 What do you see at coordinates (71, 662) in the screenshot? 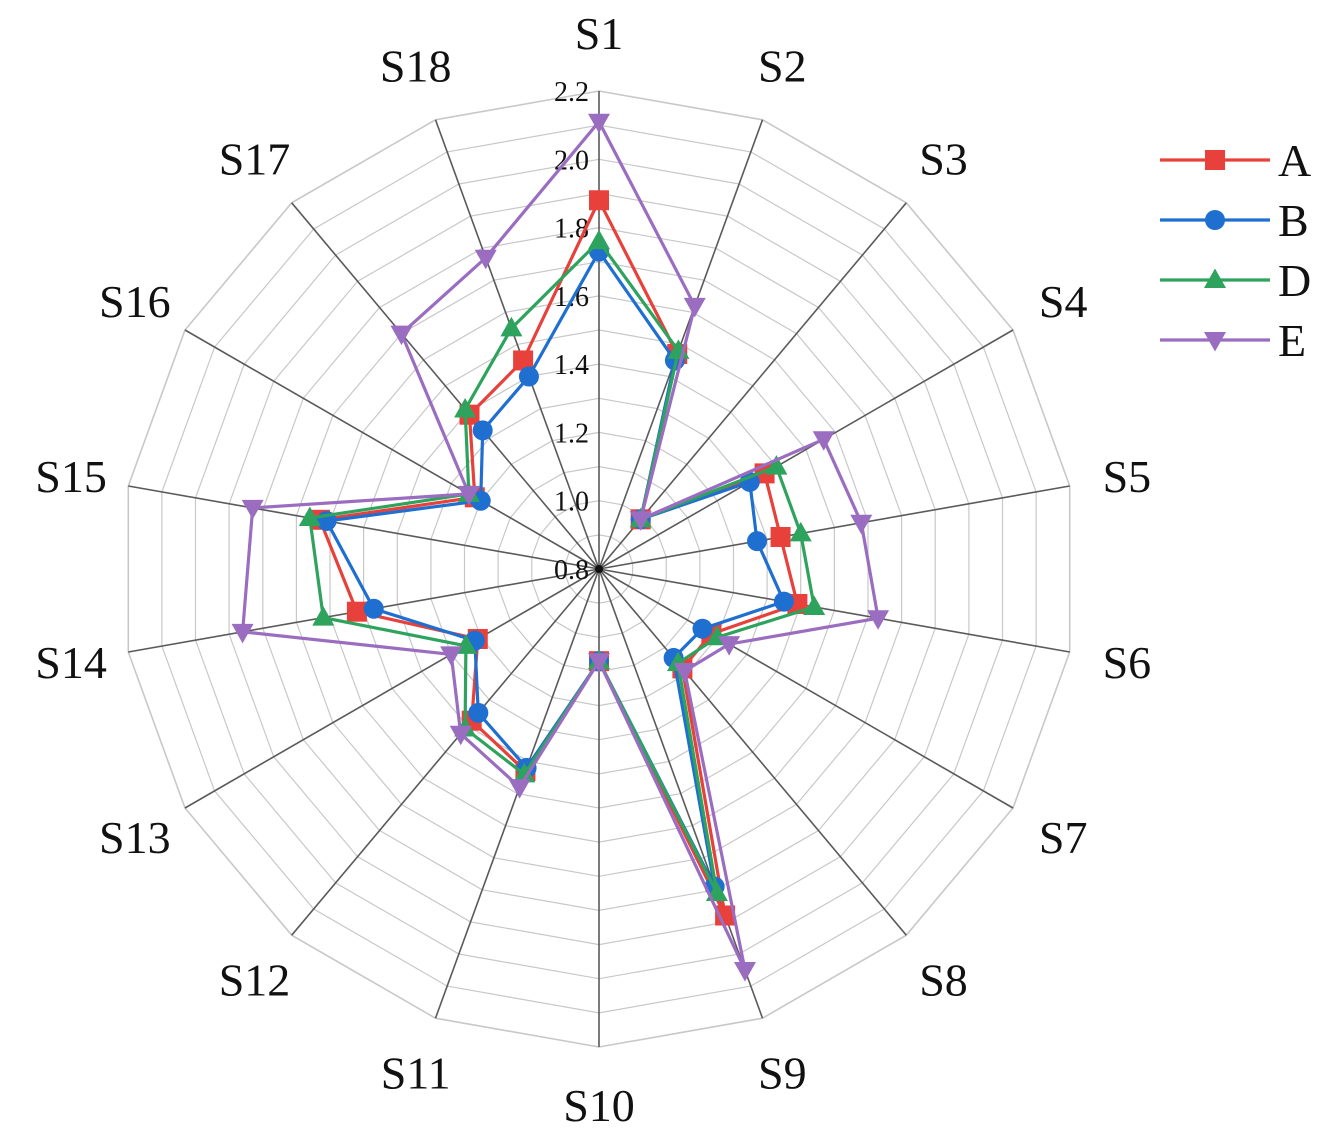
I see `category-label: S14` at bounding box center [71, 662].